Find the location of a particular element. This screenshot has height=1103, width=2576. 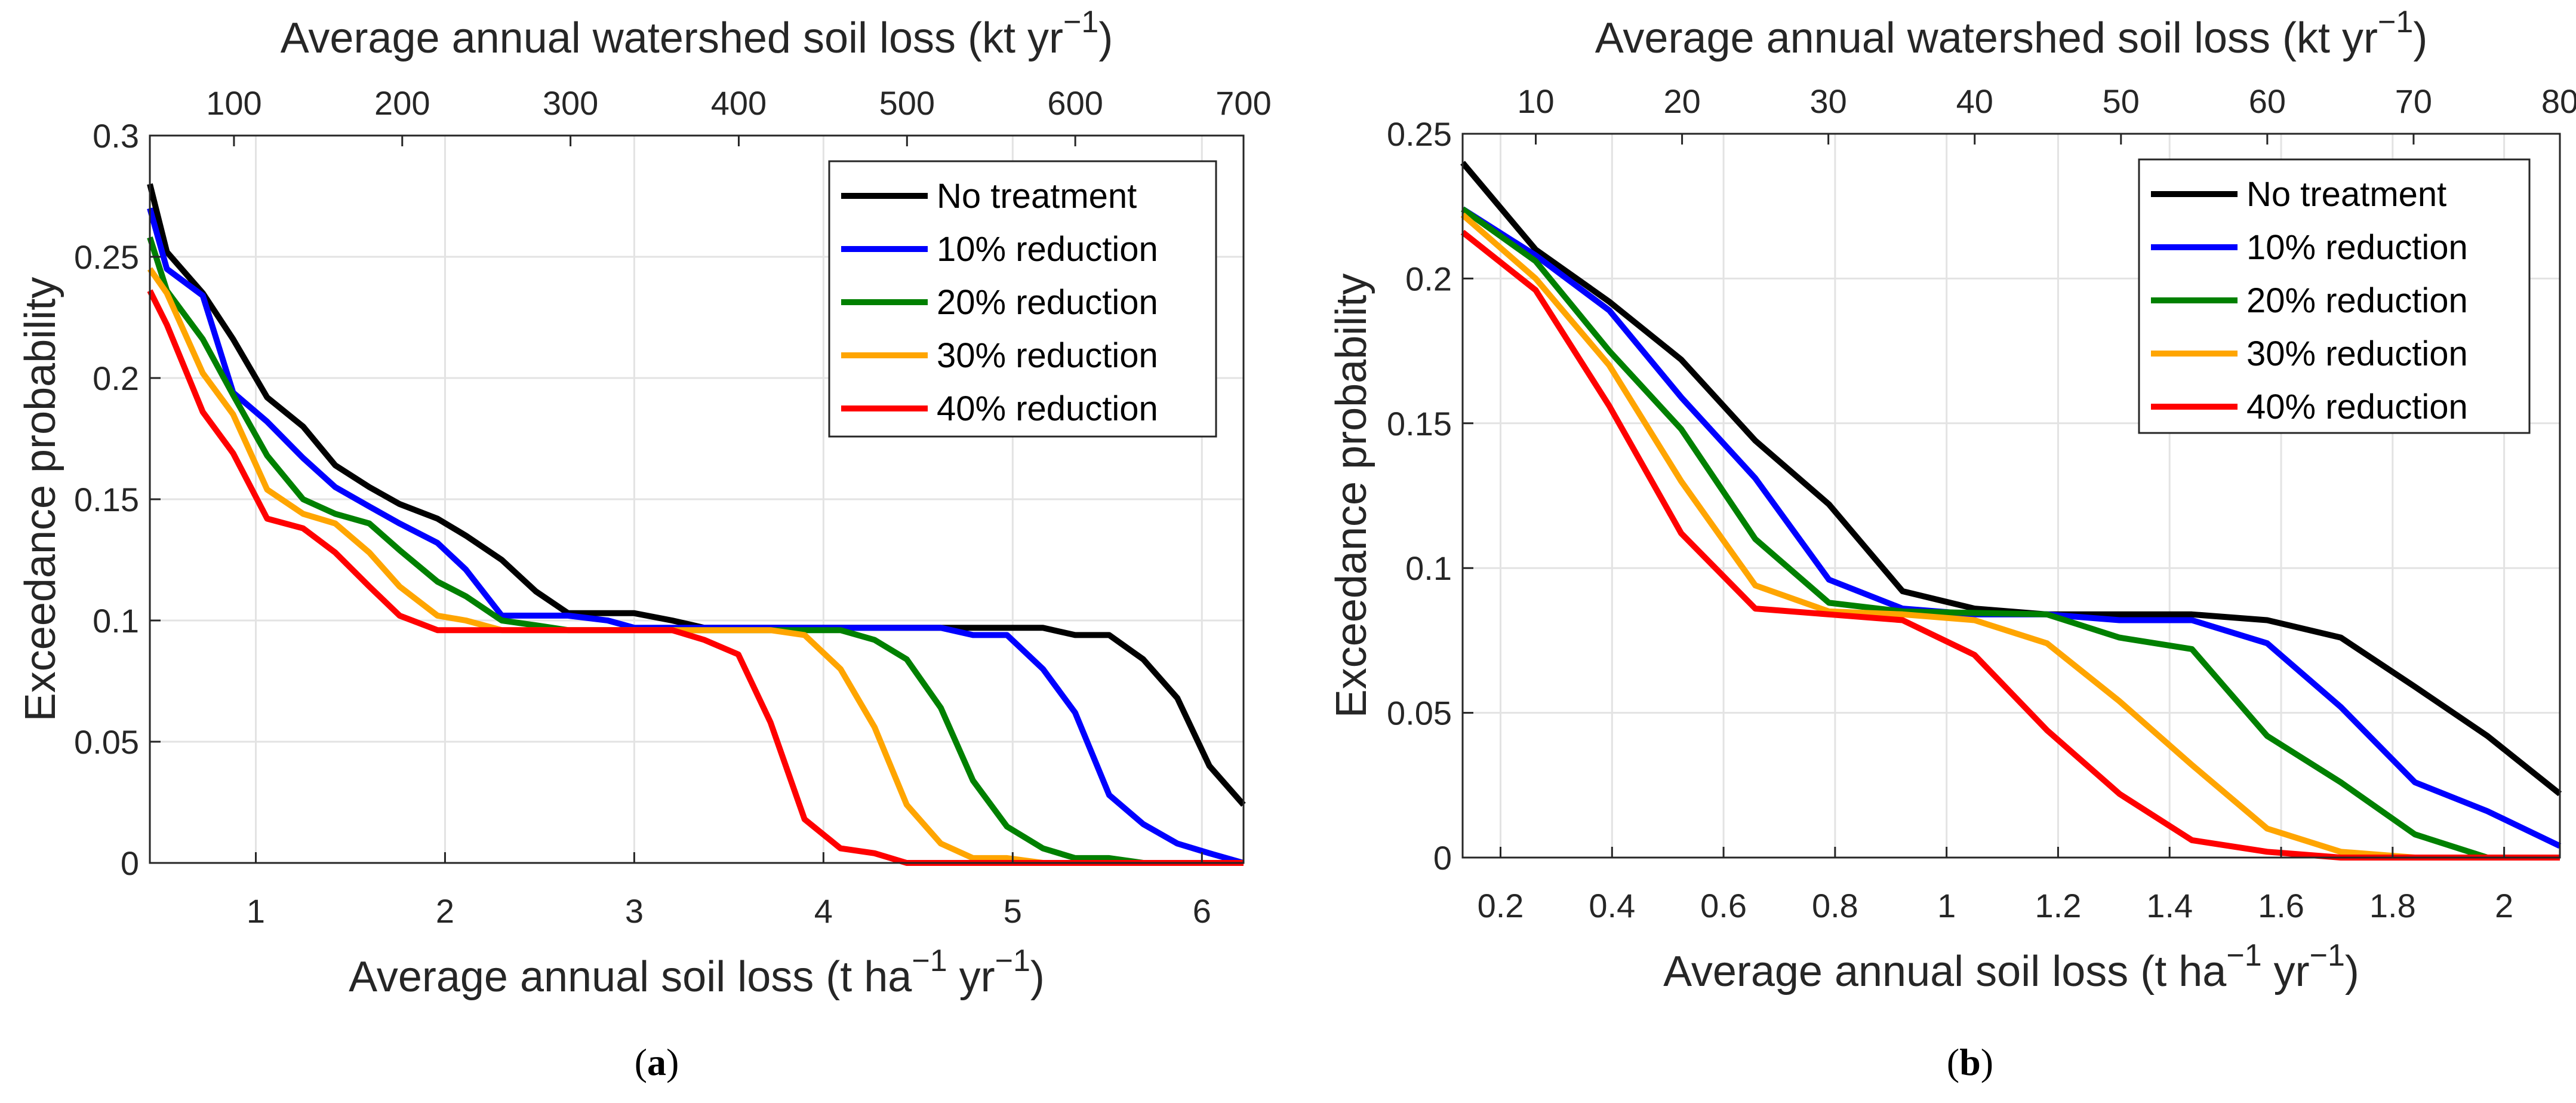

panel-label: (b) is located at coordinates (1970, 1062).